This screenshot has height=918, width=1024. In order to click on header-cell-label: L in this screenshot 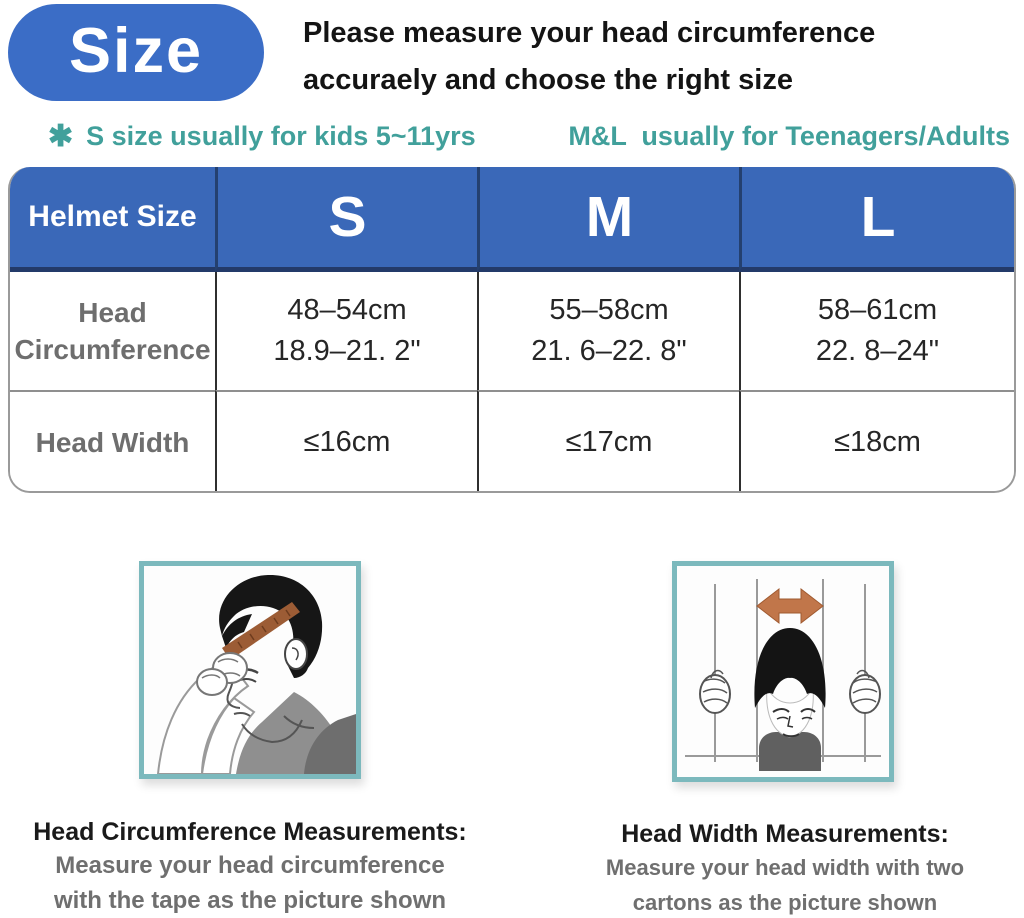, I will do `click(878, 217)`.